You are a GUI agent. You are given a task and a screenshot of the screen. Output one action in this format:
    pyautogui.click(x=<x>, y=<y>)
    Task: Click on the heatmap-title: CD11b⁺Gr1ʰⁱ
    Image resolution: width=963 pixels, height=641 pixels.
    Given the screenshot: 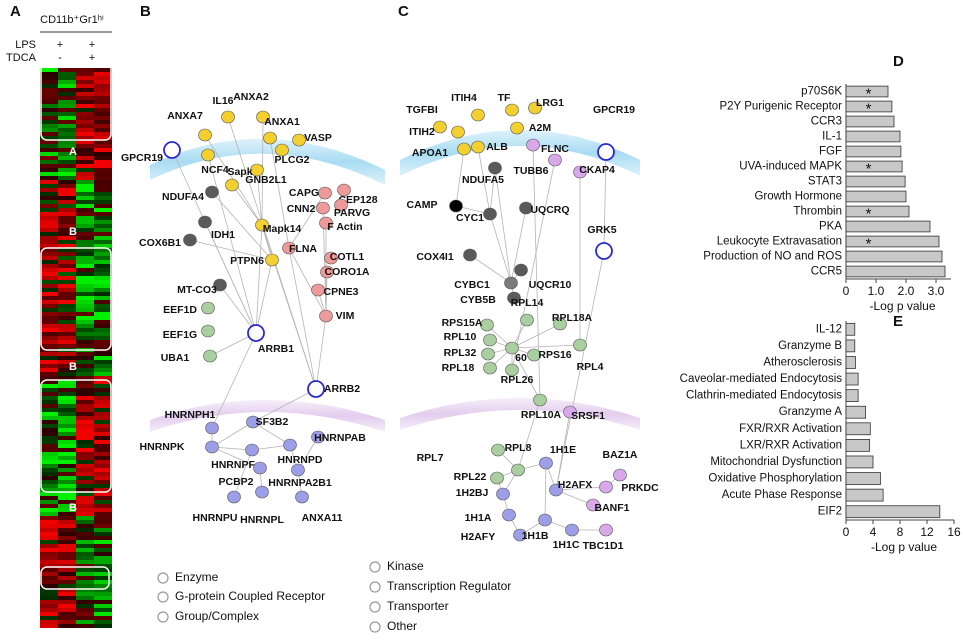 What is the action you would take?
    pyautogui.click(x=72, y=20)
    